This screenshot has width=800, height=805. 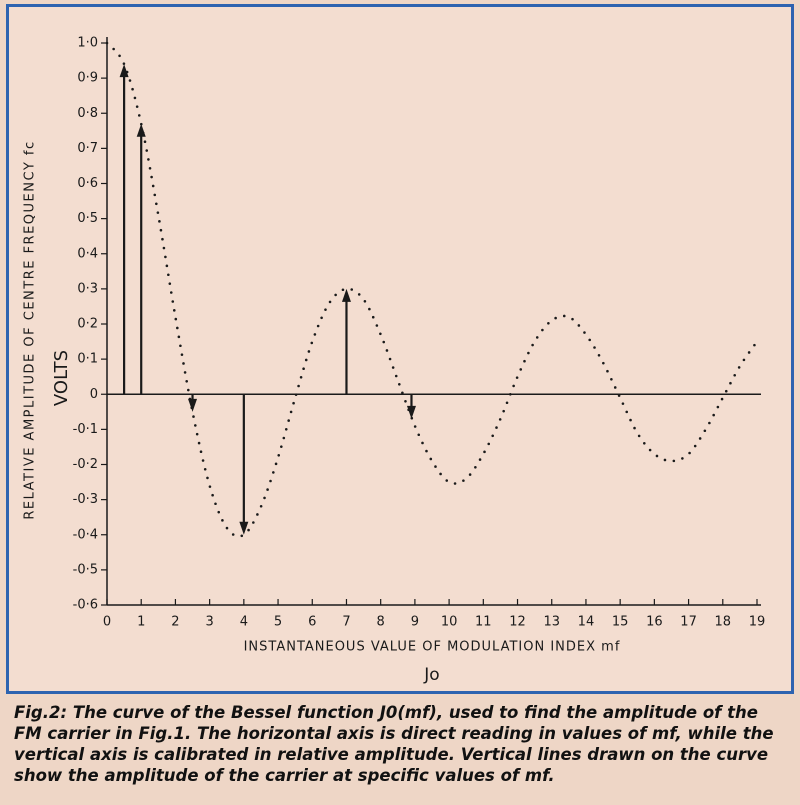 What do you see at coordinates (757, 622) in the screenshot?
I see `x-tick-label: 19` at bounding box center [757, 622].